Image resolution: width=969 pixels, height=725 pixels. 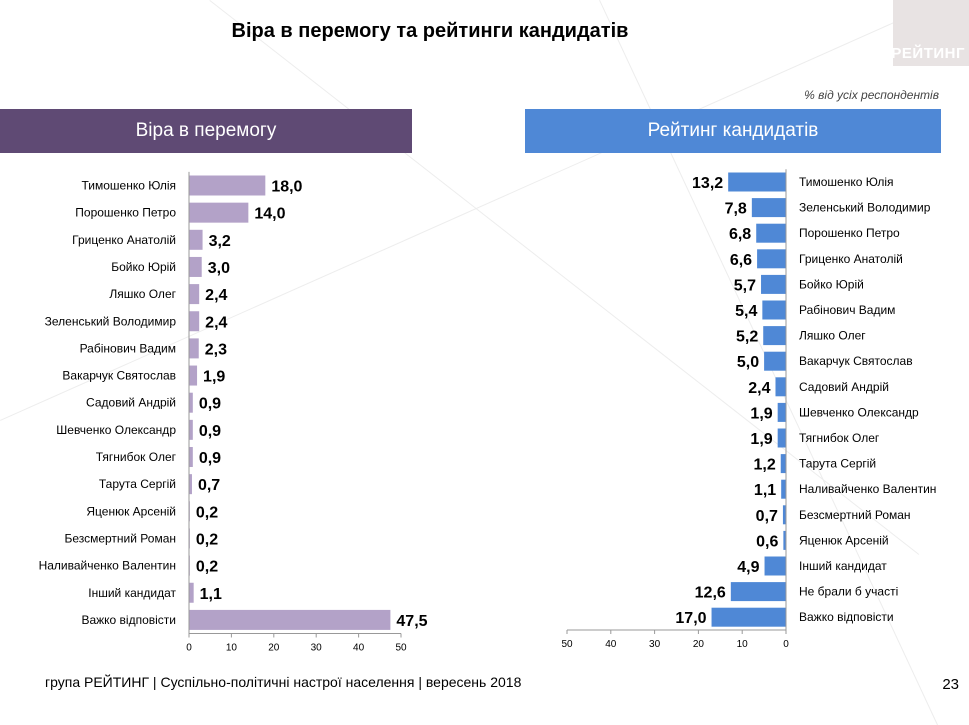 I want to click on data-label: 0,6, so click(x=767, y=541).